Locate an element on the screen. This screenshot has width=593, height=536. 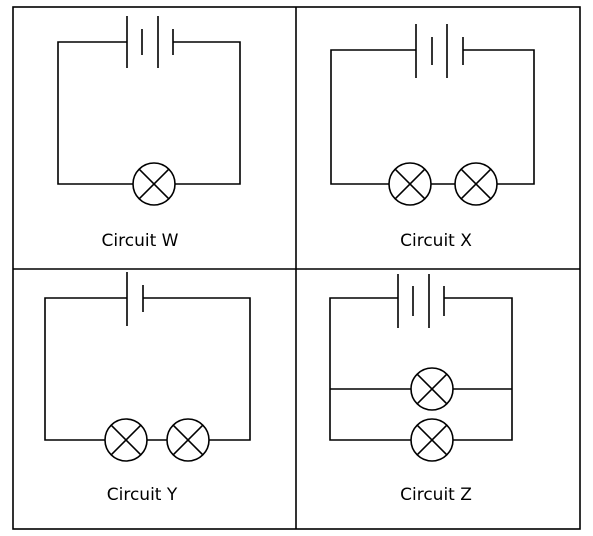
circuit-x-label: Circuit X is located at coordinates (436, 241).